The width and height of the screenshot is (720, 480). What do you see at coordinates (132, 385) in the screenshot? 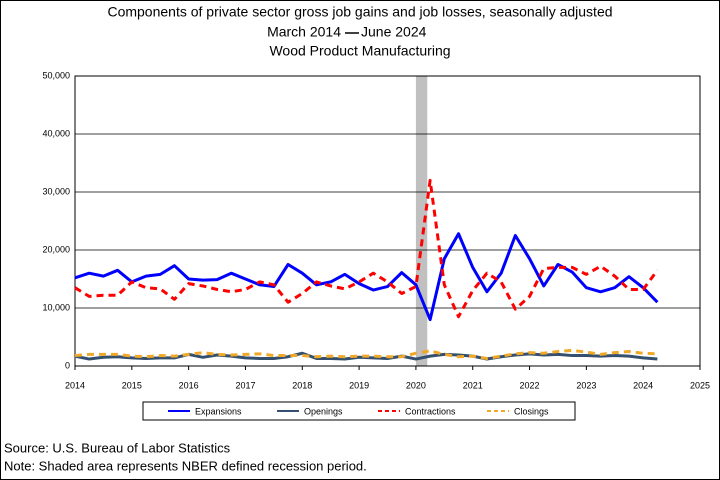
I see `x-tick-label: 2015` at bounding box center [132, 385].